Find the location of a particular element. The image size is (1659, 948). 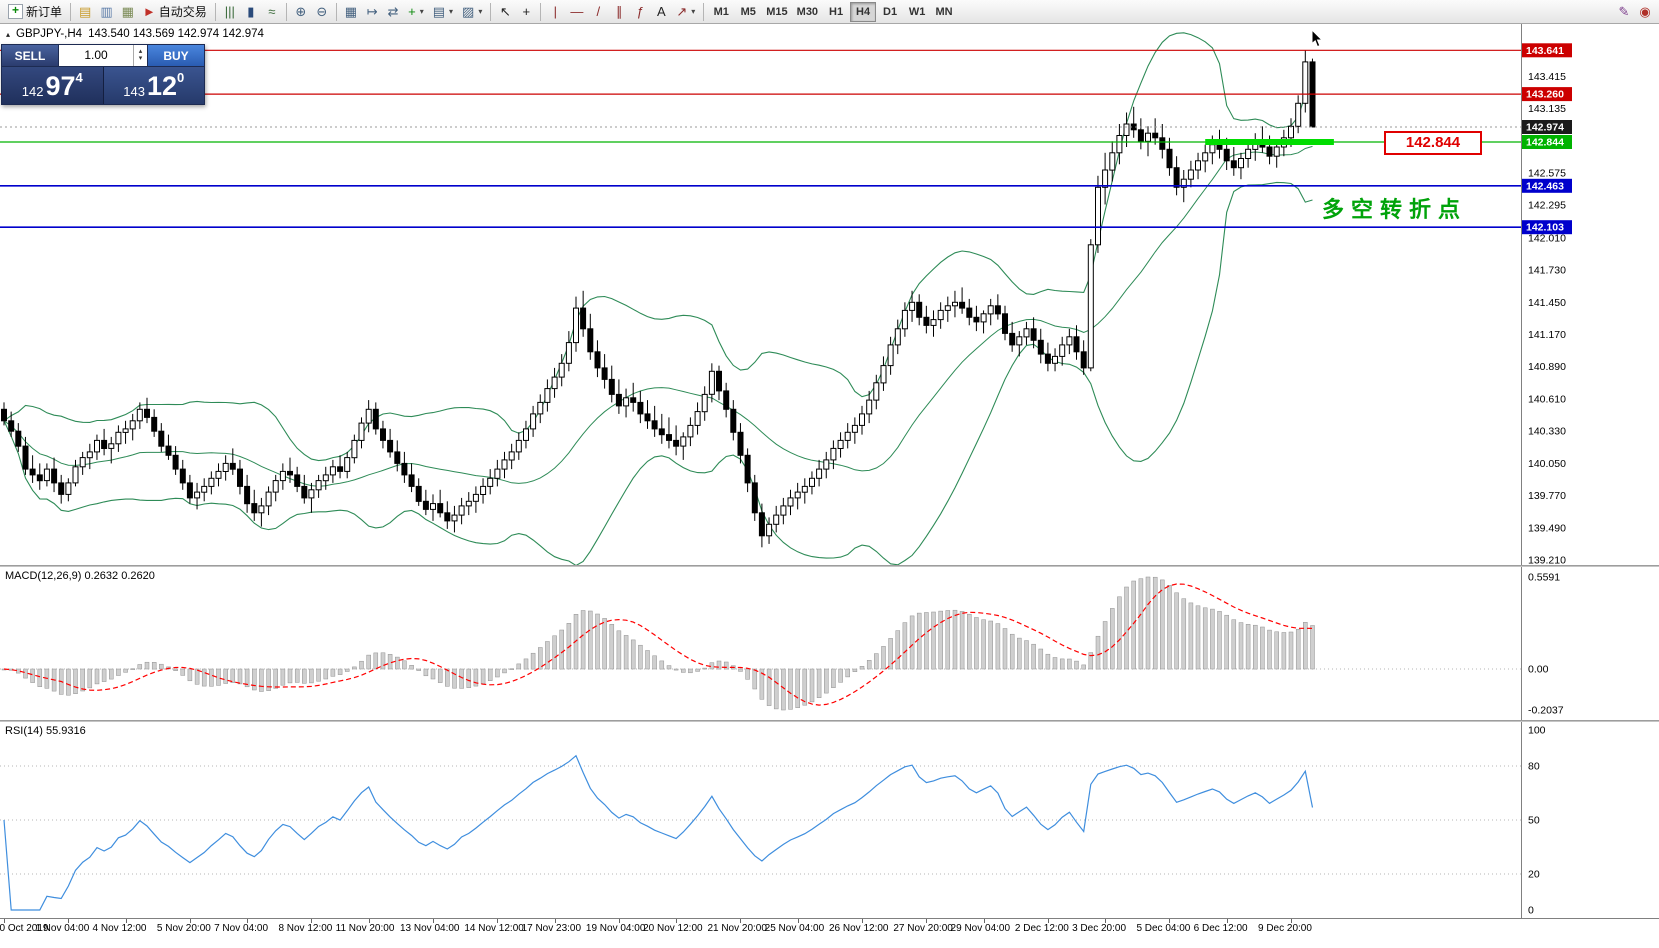

pencil-icon: ✎ is located at coordinates (1624, 11).